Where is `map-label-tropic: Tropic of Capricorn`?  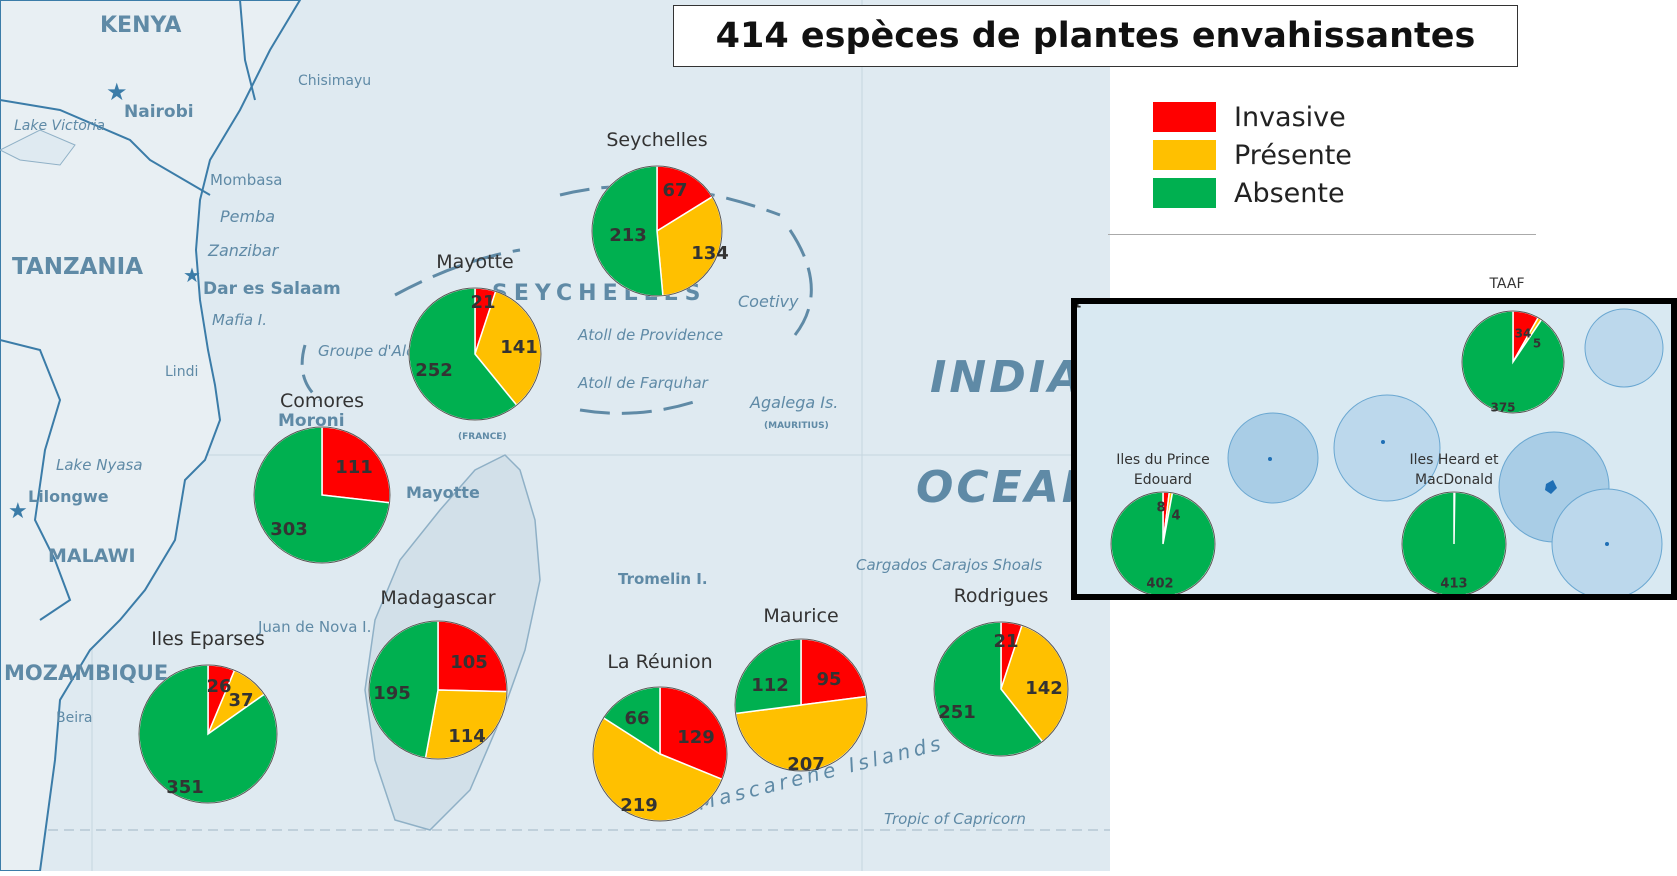 map-label-tropic: Tropic of Capricorn is located at coordinates (955, 819).